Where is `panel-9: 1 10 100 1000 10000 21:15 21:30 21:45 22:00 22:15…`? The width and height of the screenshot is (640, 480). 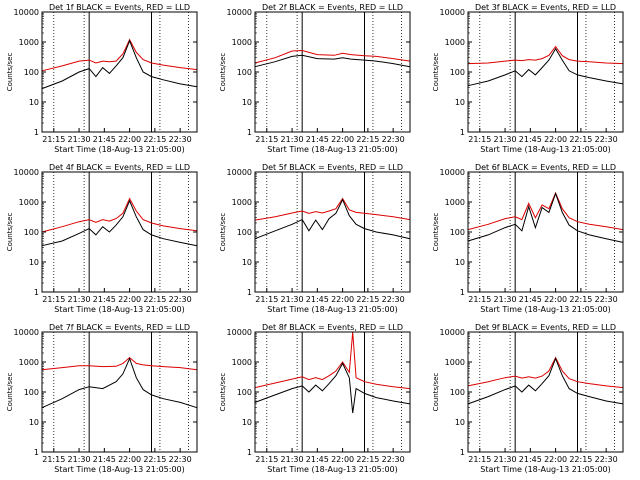 panel-9: 1 10 100 1000 10000 21:15 21:30 21:45 22:00 22:15… is located at coordinates (528, 398).